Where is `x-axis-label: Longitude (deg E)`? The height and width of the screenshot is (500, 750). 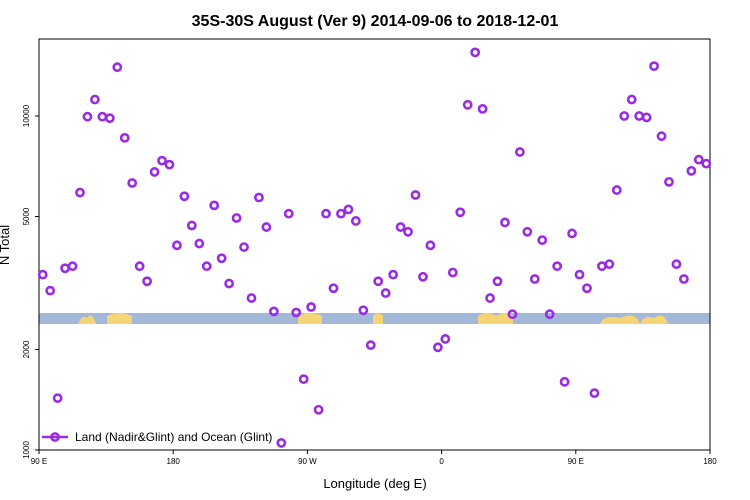
x-axis-label: Longitude (deg E) is located at coordinates (374, 483).